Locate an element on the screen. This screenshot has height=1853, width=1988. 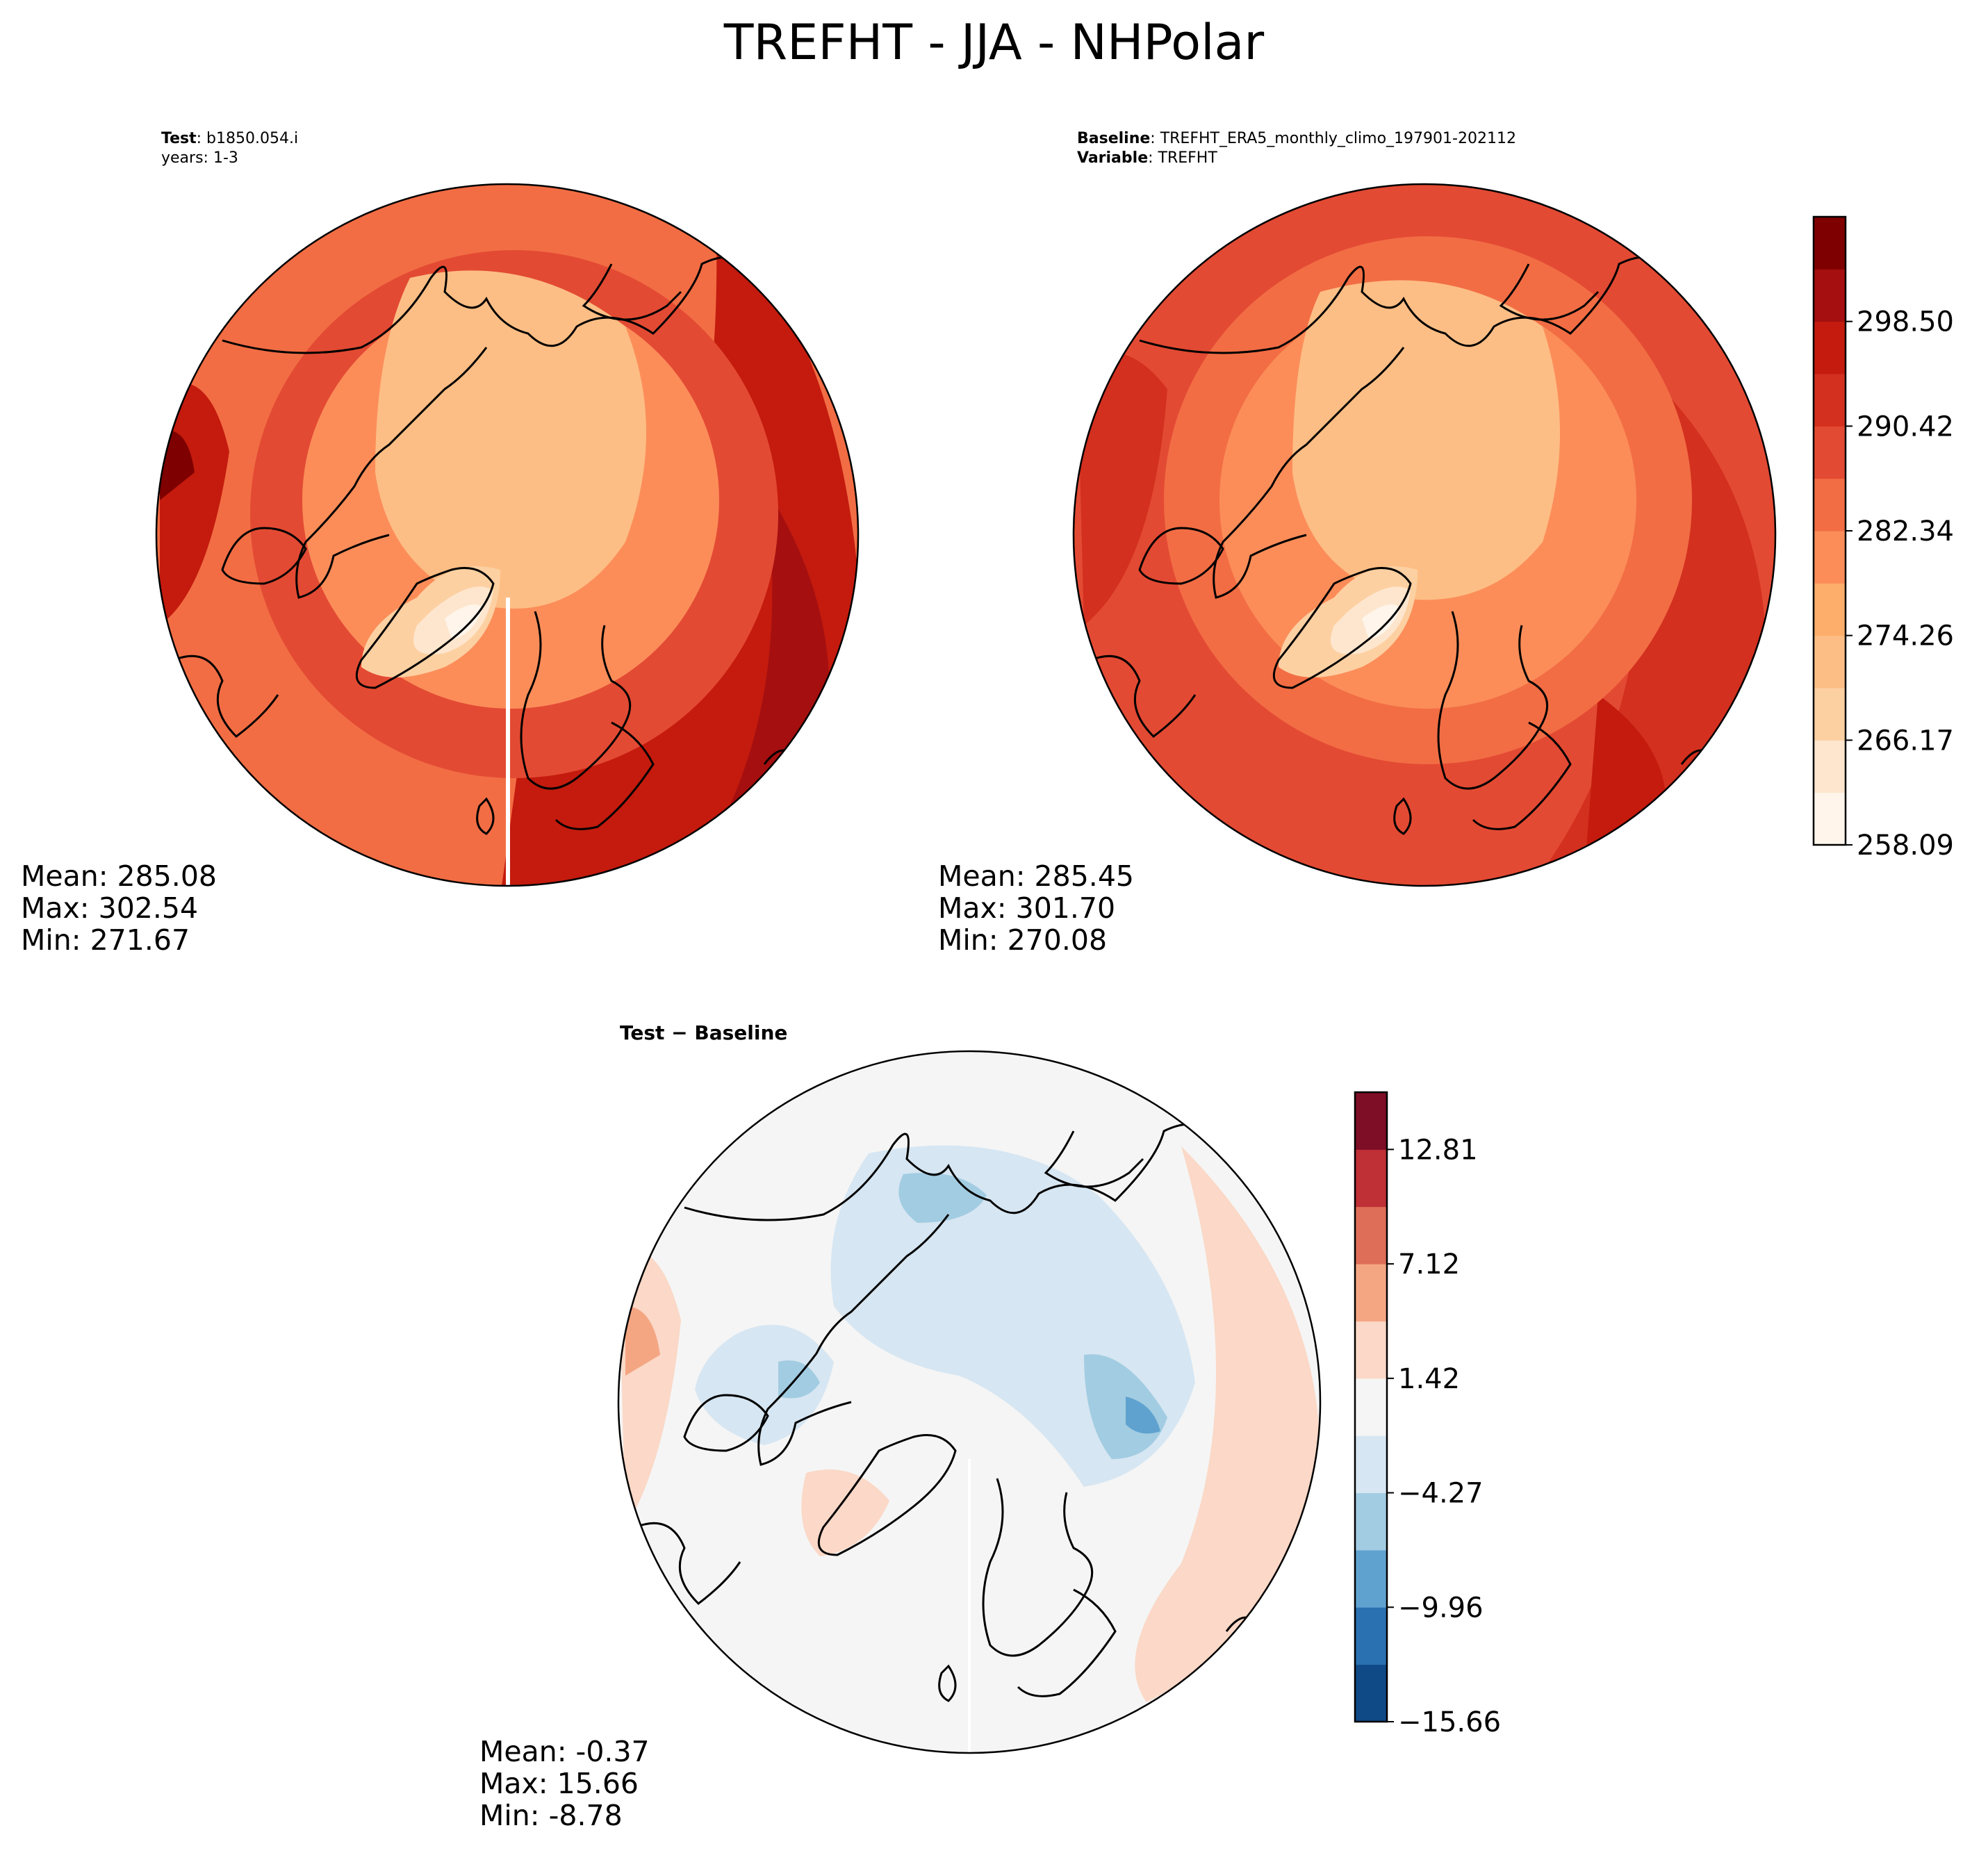
baseline-map-boundary is located at coordinates (1424, 535).